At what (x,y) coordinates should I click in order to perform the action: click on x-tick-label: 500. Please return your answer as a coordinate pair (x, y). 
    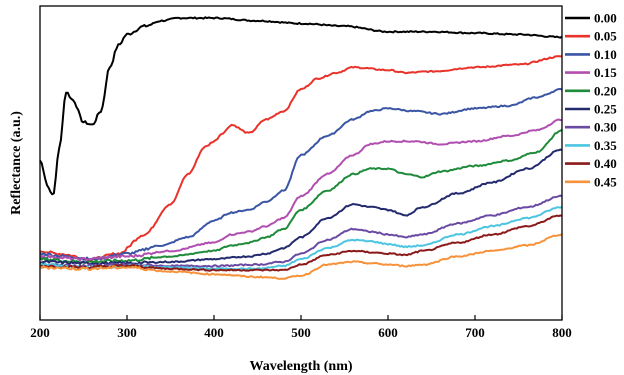
    Looking at the image, I should click on (301, 332).